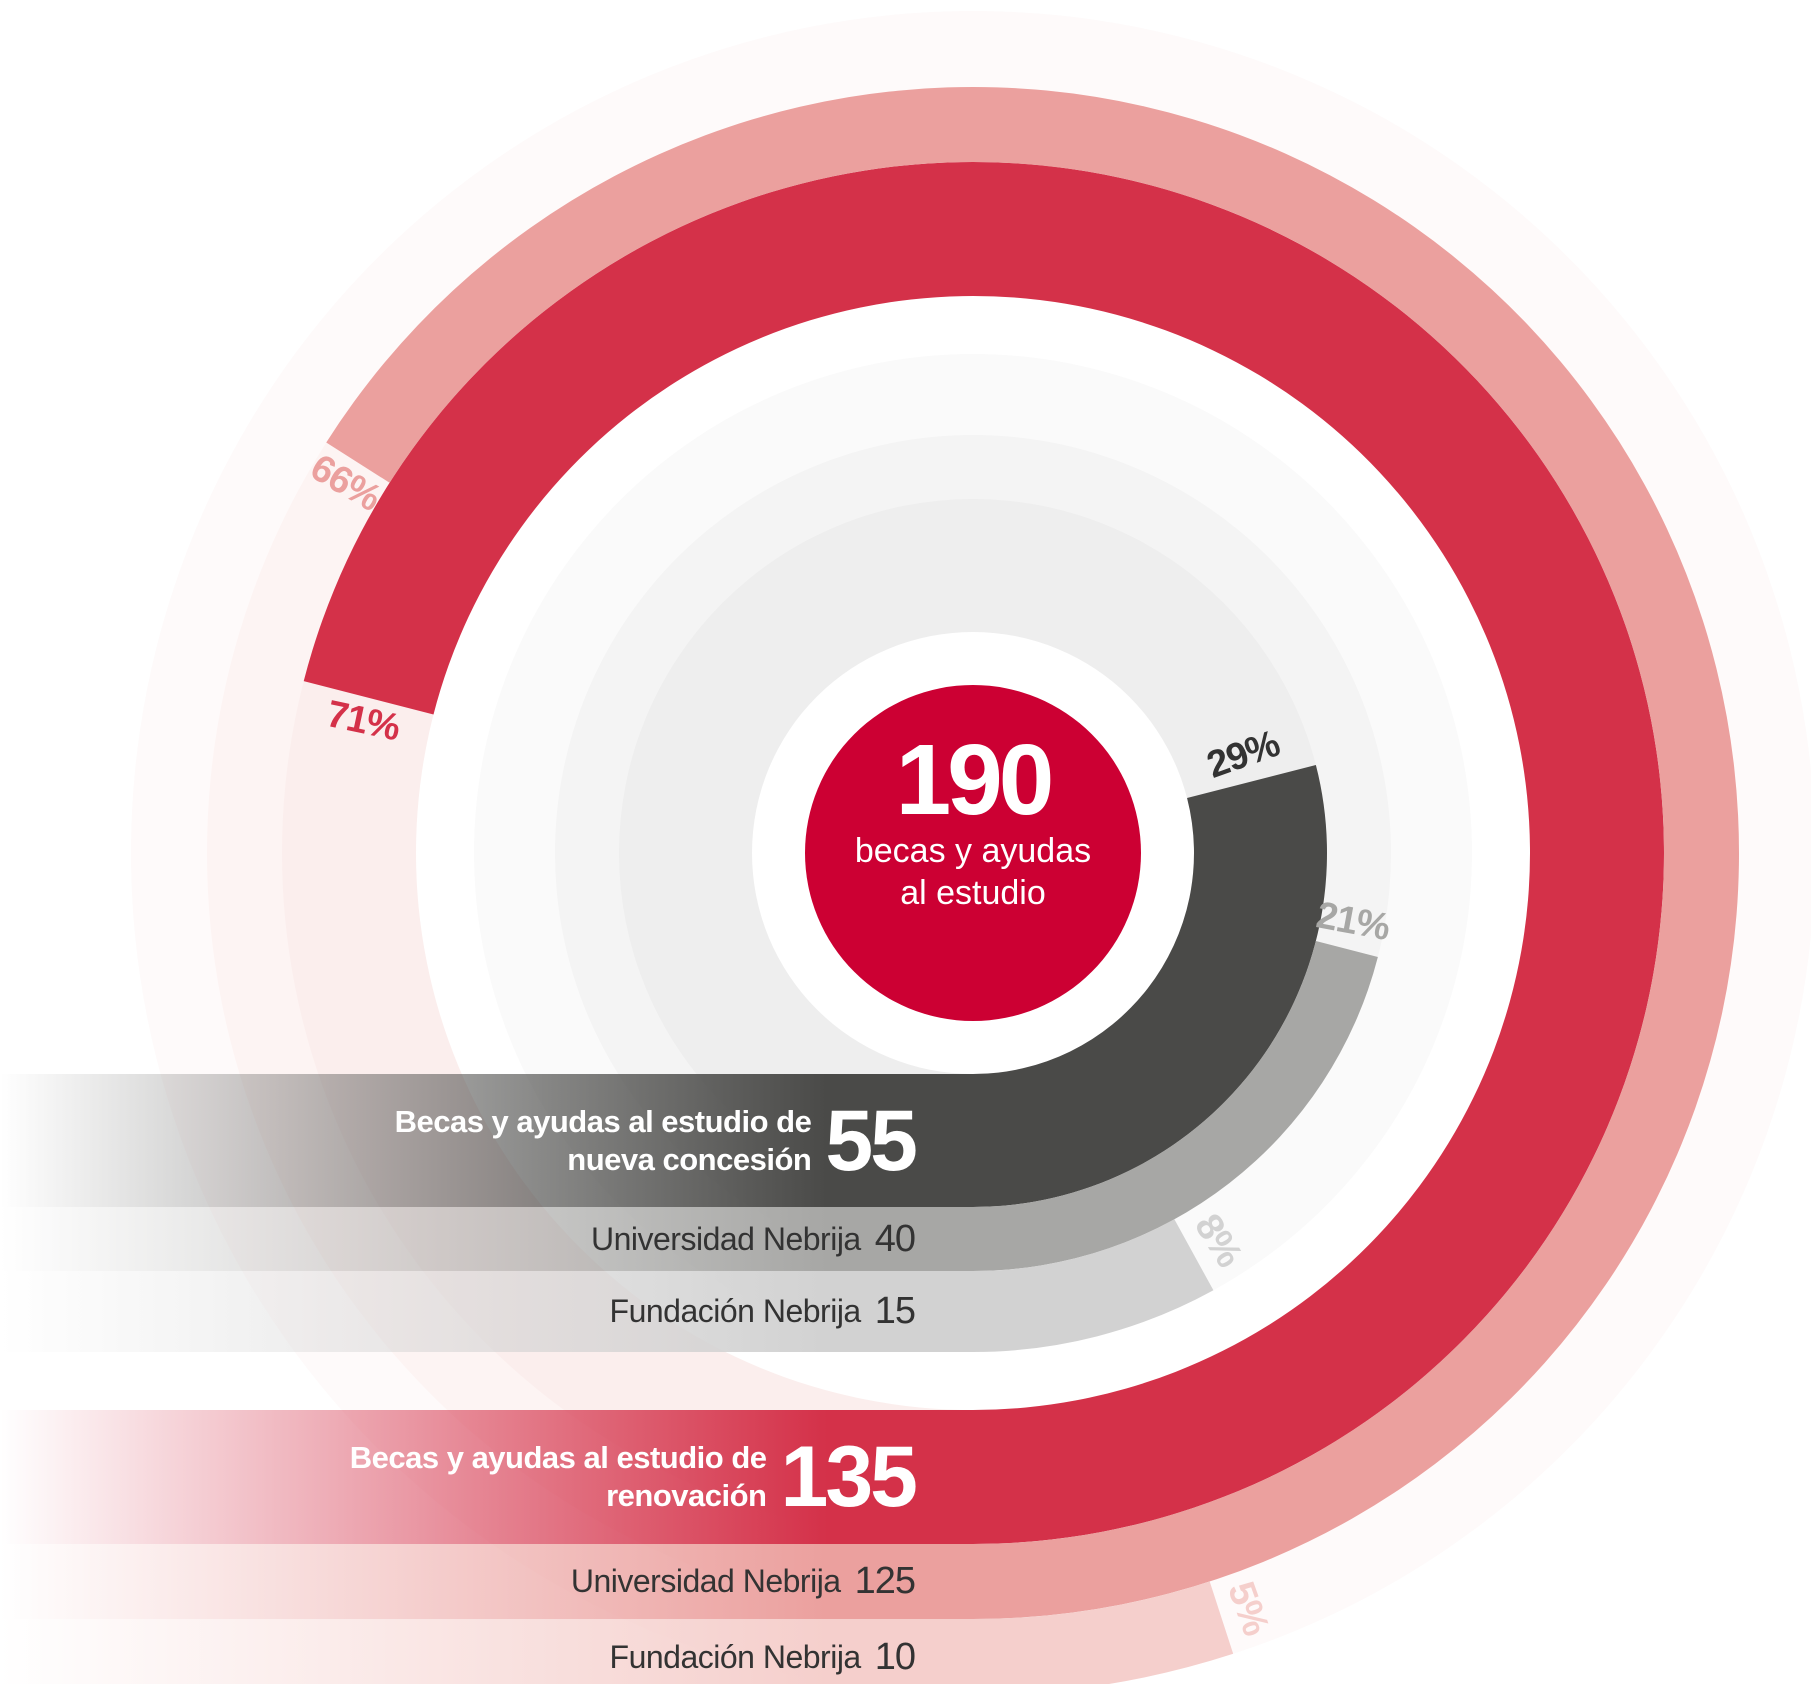  What do you see at coordinates (558, 1476) in the screenshot?
I see `group-name: Becas y ayudas al estudio de renovación` at bounding box center [558, 1476].